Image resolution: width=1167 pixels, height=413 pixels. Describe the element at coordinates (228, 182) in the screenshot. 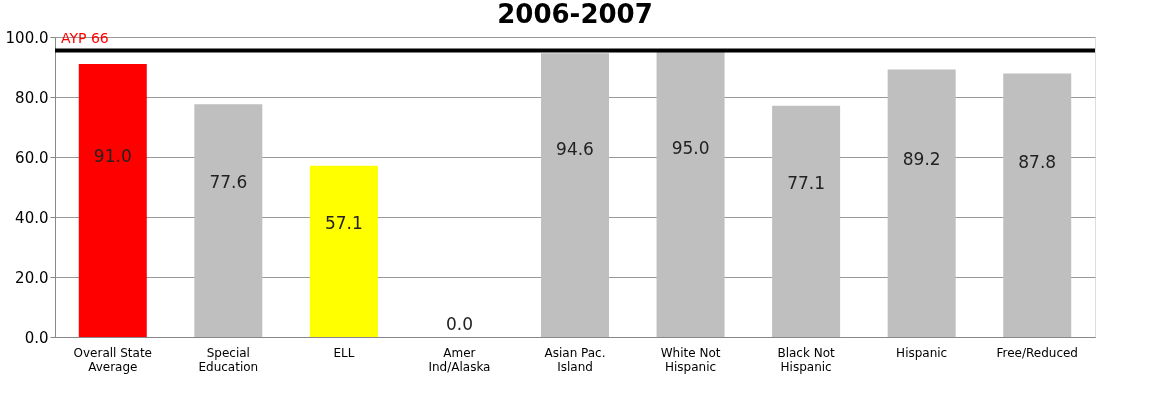

I see `data-label: 77.6` at that location.